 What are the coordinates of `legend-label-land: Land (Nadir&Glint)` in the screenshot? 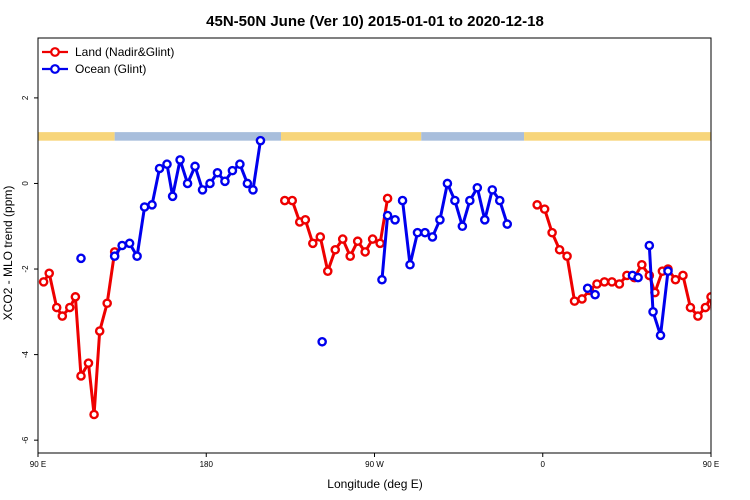 It's located at (124, 52).